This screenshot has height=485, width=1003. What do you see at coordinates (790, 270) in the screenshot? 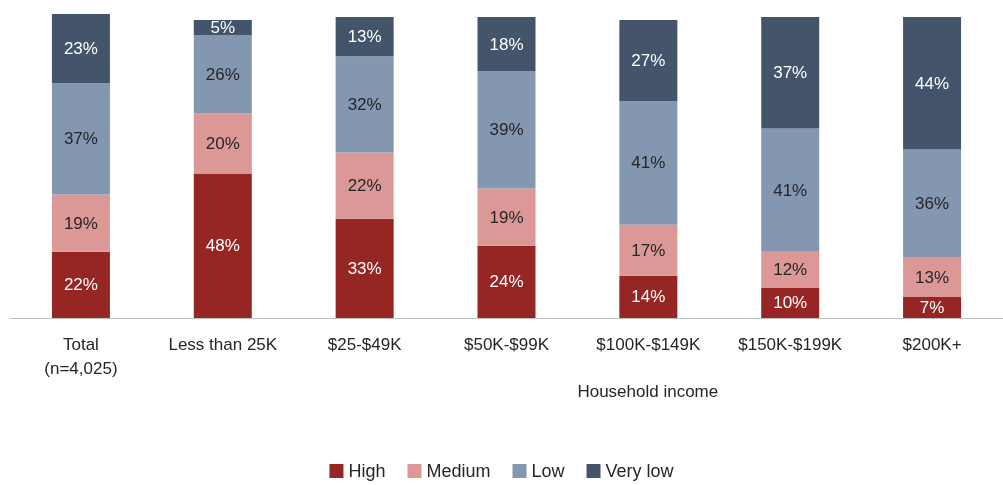
I see `data-label: 12%` at bounding box center [790, 270].